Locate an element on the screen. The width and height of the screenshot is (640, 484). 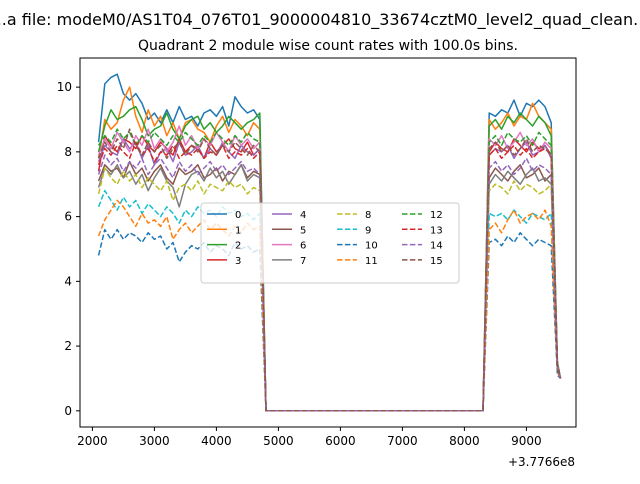
legend-label-12: 12 is located at coordinates (436, 215).